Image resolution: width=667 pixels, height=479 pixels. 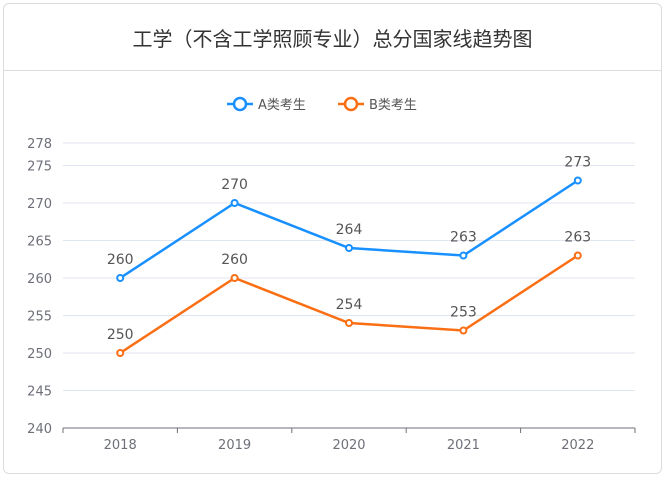 What do you see at coordinates (234, 185) in the screenshot?
I see `data-label: 270` at bounding box center [234, 185].